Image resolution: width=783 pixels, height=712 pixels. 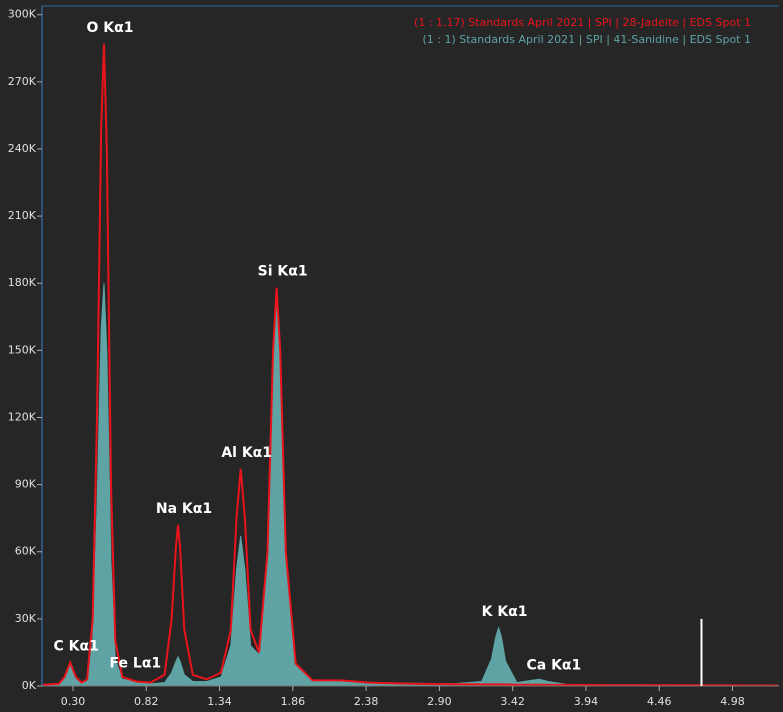 I want to click on x-tick-label: 4.98, so click(x=732, y=701).